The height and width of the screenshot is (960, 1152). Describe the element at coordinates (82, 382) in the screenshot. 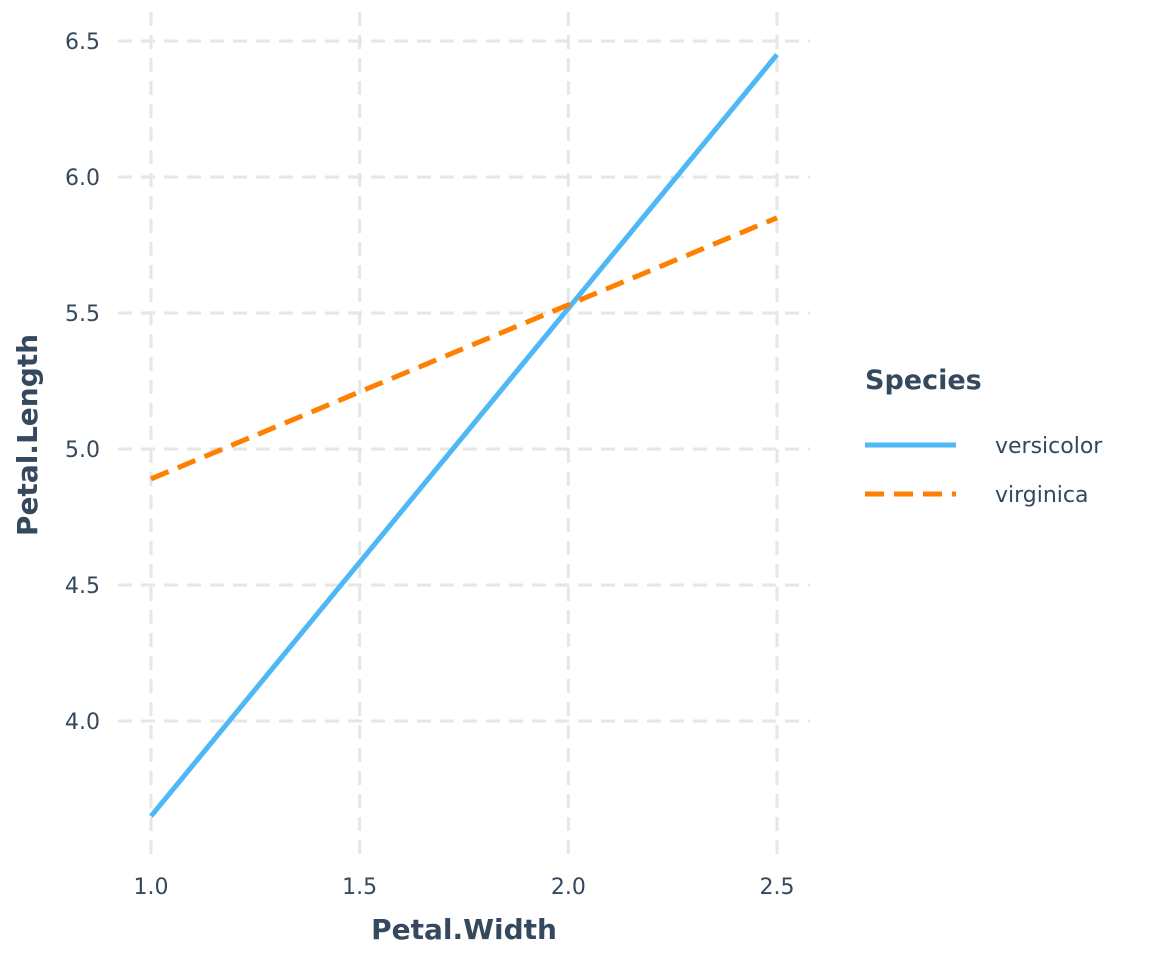

I see `y-axis-ticks: 4.0 4.5 5.0 5.5 6.0 6.5` at that location.